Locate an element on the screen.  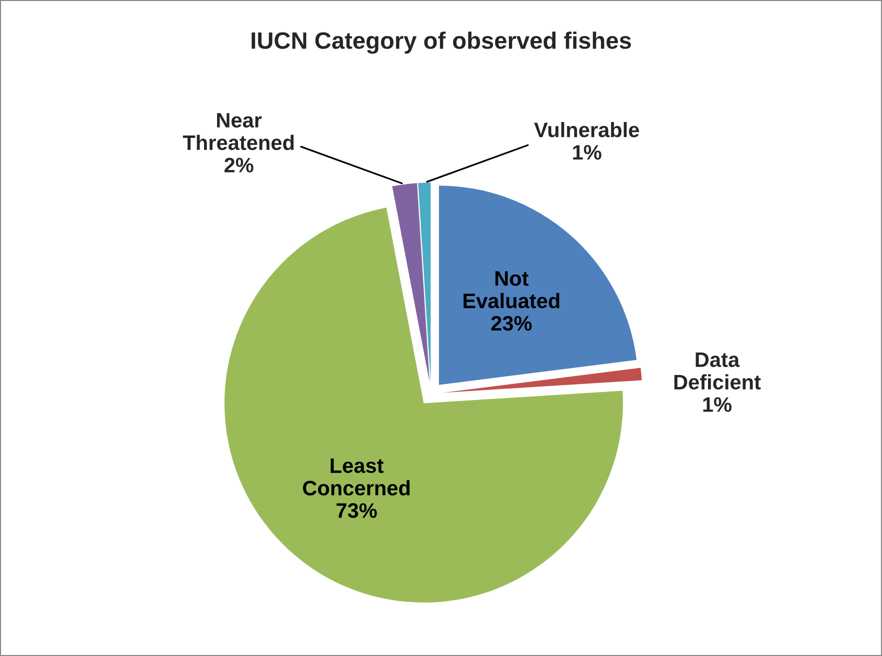
slice-label: Vulnerable is located at coordinates (587, 130).